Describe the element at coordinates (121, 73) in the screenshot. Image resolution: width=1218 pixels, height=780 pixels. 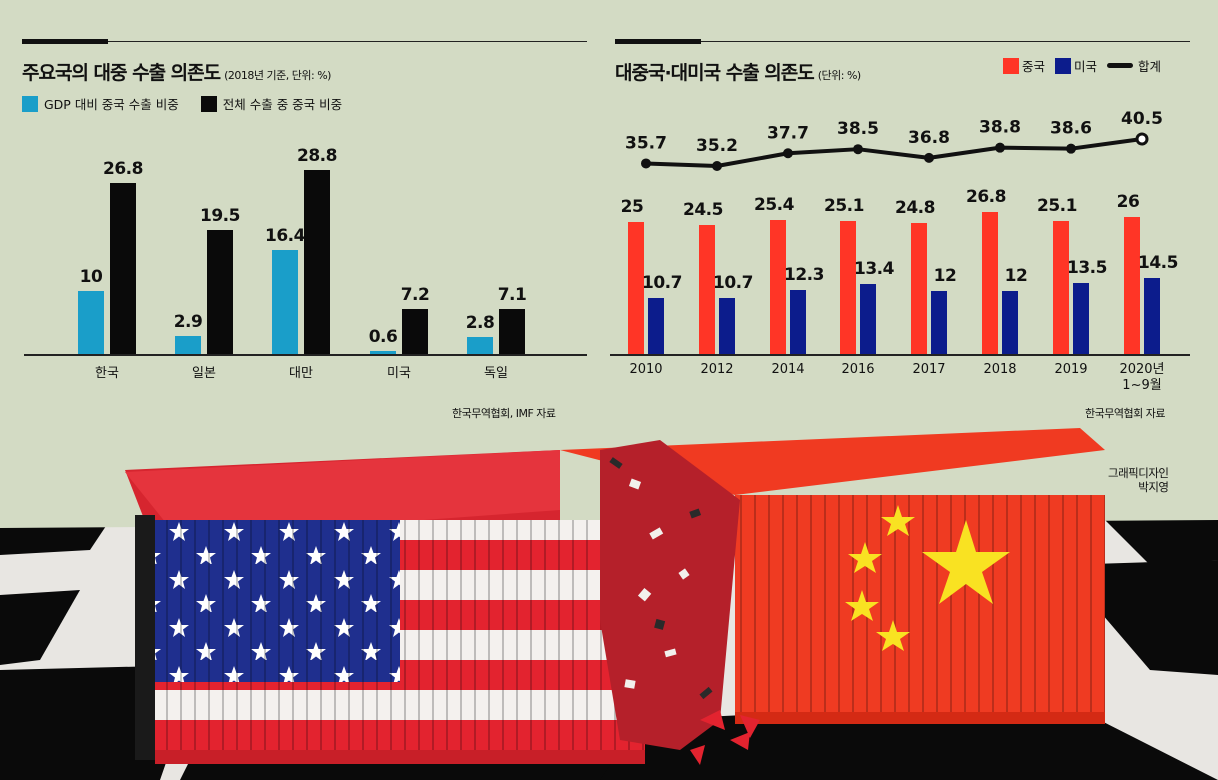
I see `left-chart-title-text: 주요국의 대중 수출 의존도` at that location.